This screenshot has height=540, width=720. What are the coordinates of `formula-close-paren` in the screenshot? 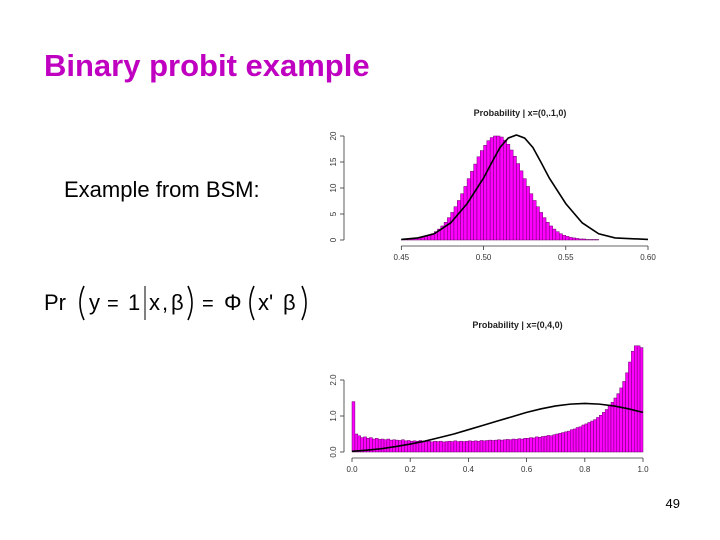 It's located at (190, 303).